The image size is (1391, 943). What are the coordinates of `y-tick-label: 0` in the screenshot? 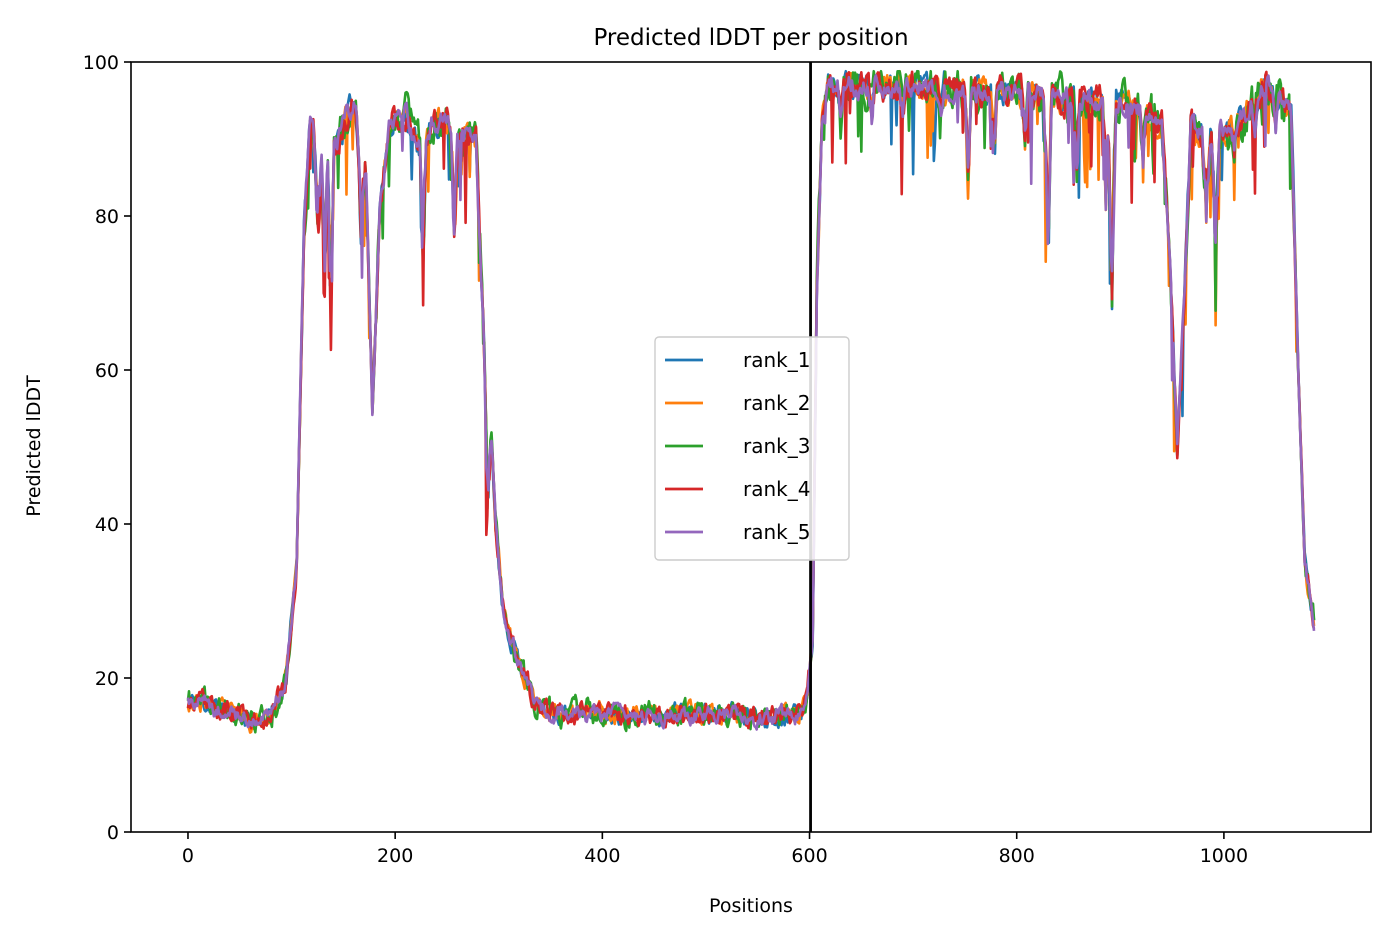 It's located at (113, 833).